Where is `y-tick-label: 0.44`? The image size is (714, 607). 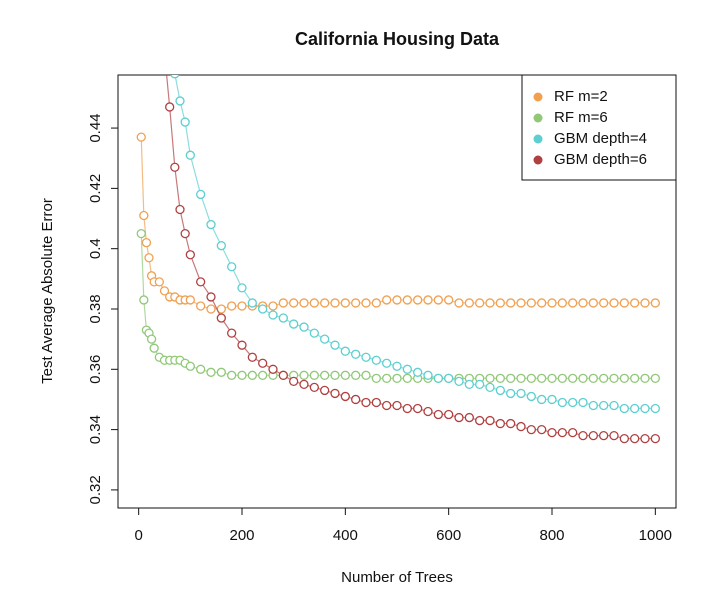 y-tick-label: 0.44 is located at coordinates (95, 127).